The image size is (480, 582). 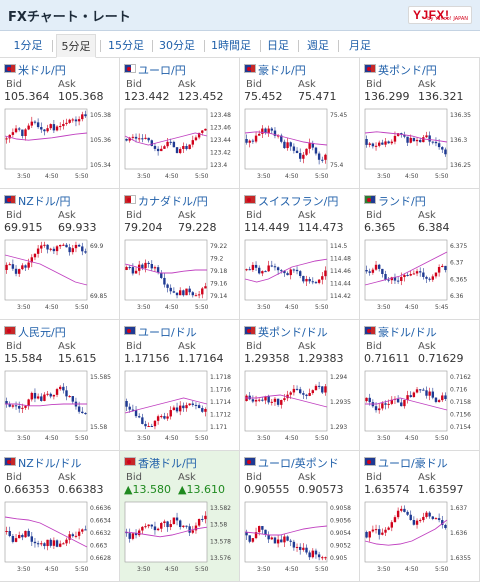 I want to click on mini-candlestick-chart: 75.45 75.4 3:50 4:50 5:50, so click(x=300, y=147).